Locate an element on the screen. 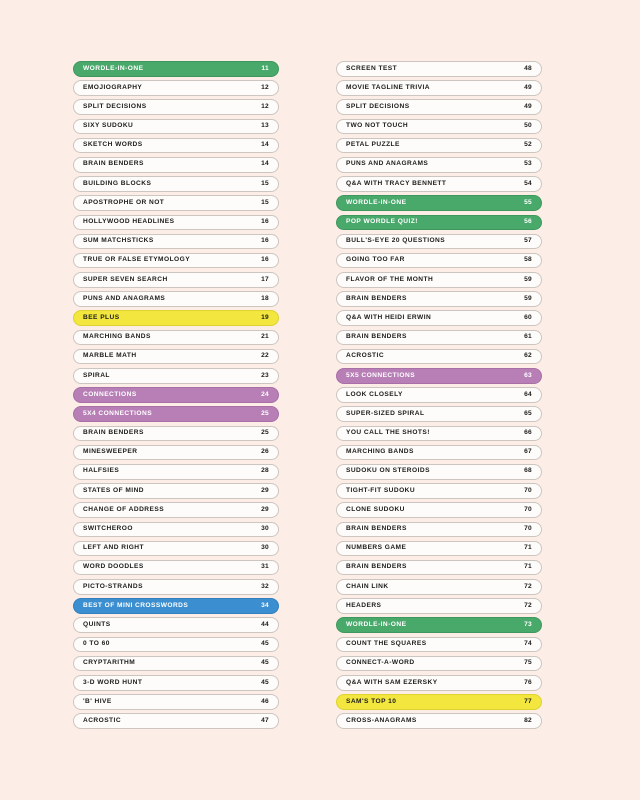  toc-entry-row: MARBLE MATH 22 is located at coordinates (176, 356).